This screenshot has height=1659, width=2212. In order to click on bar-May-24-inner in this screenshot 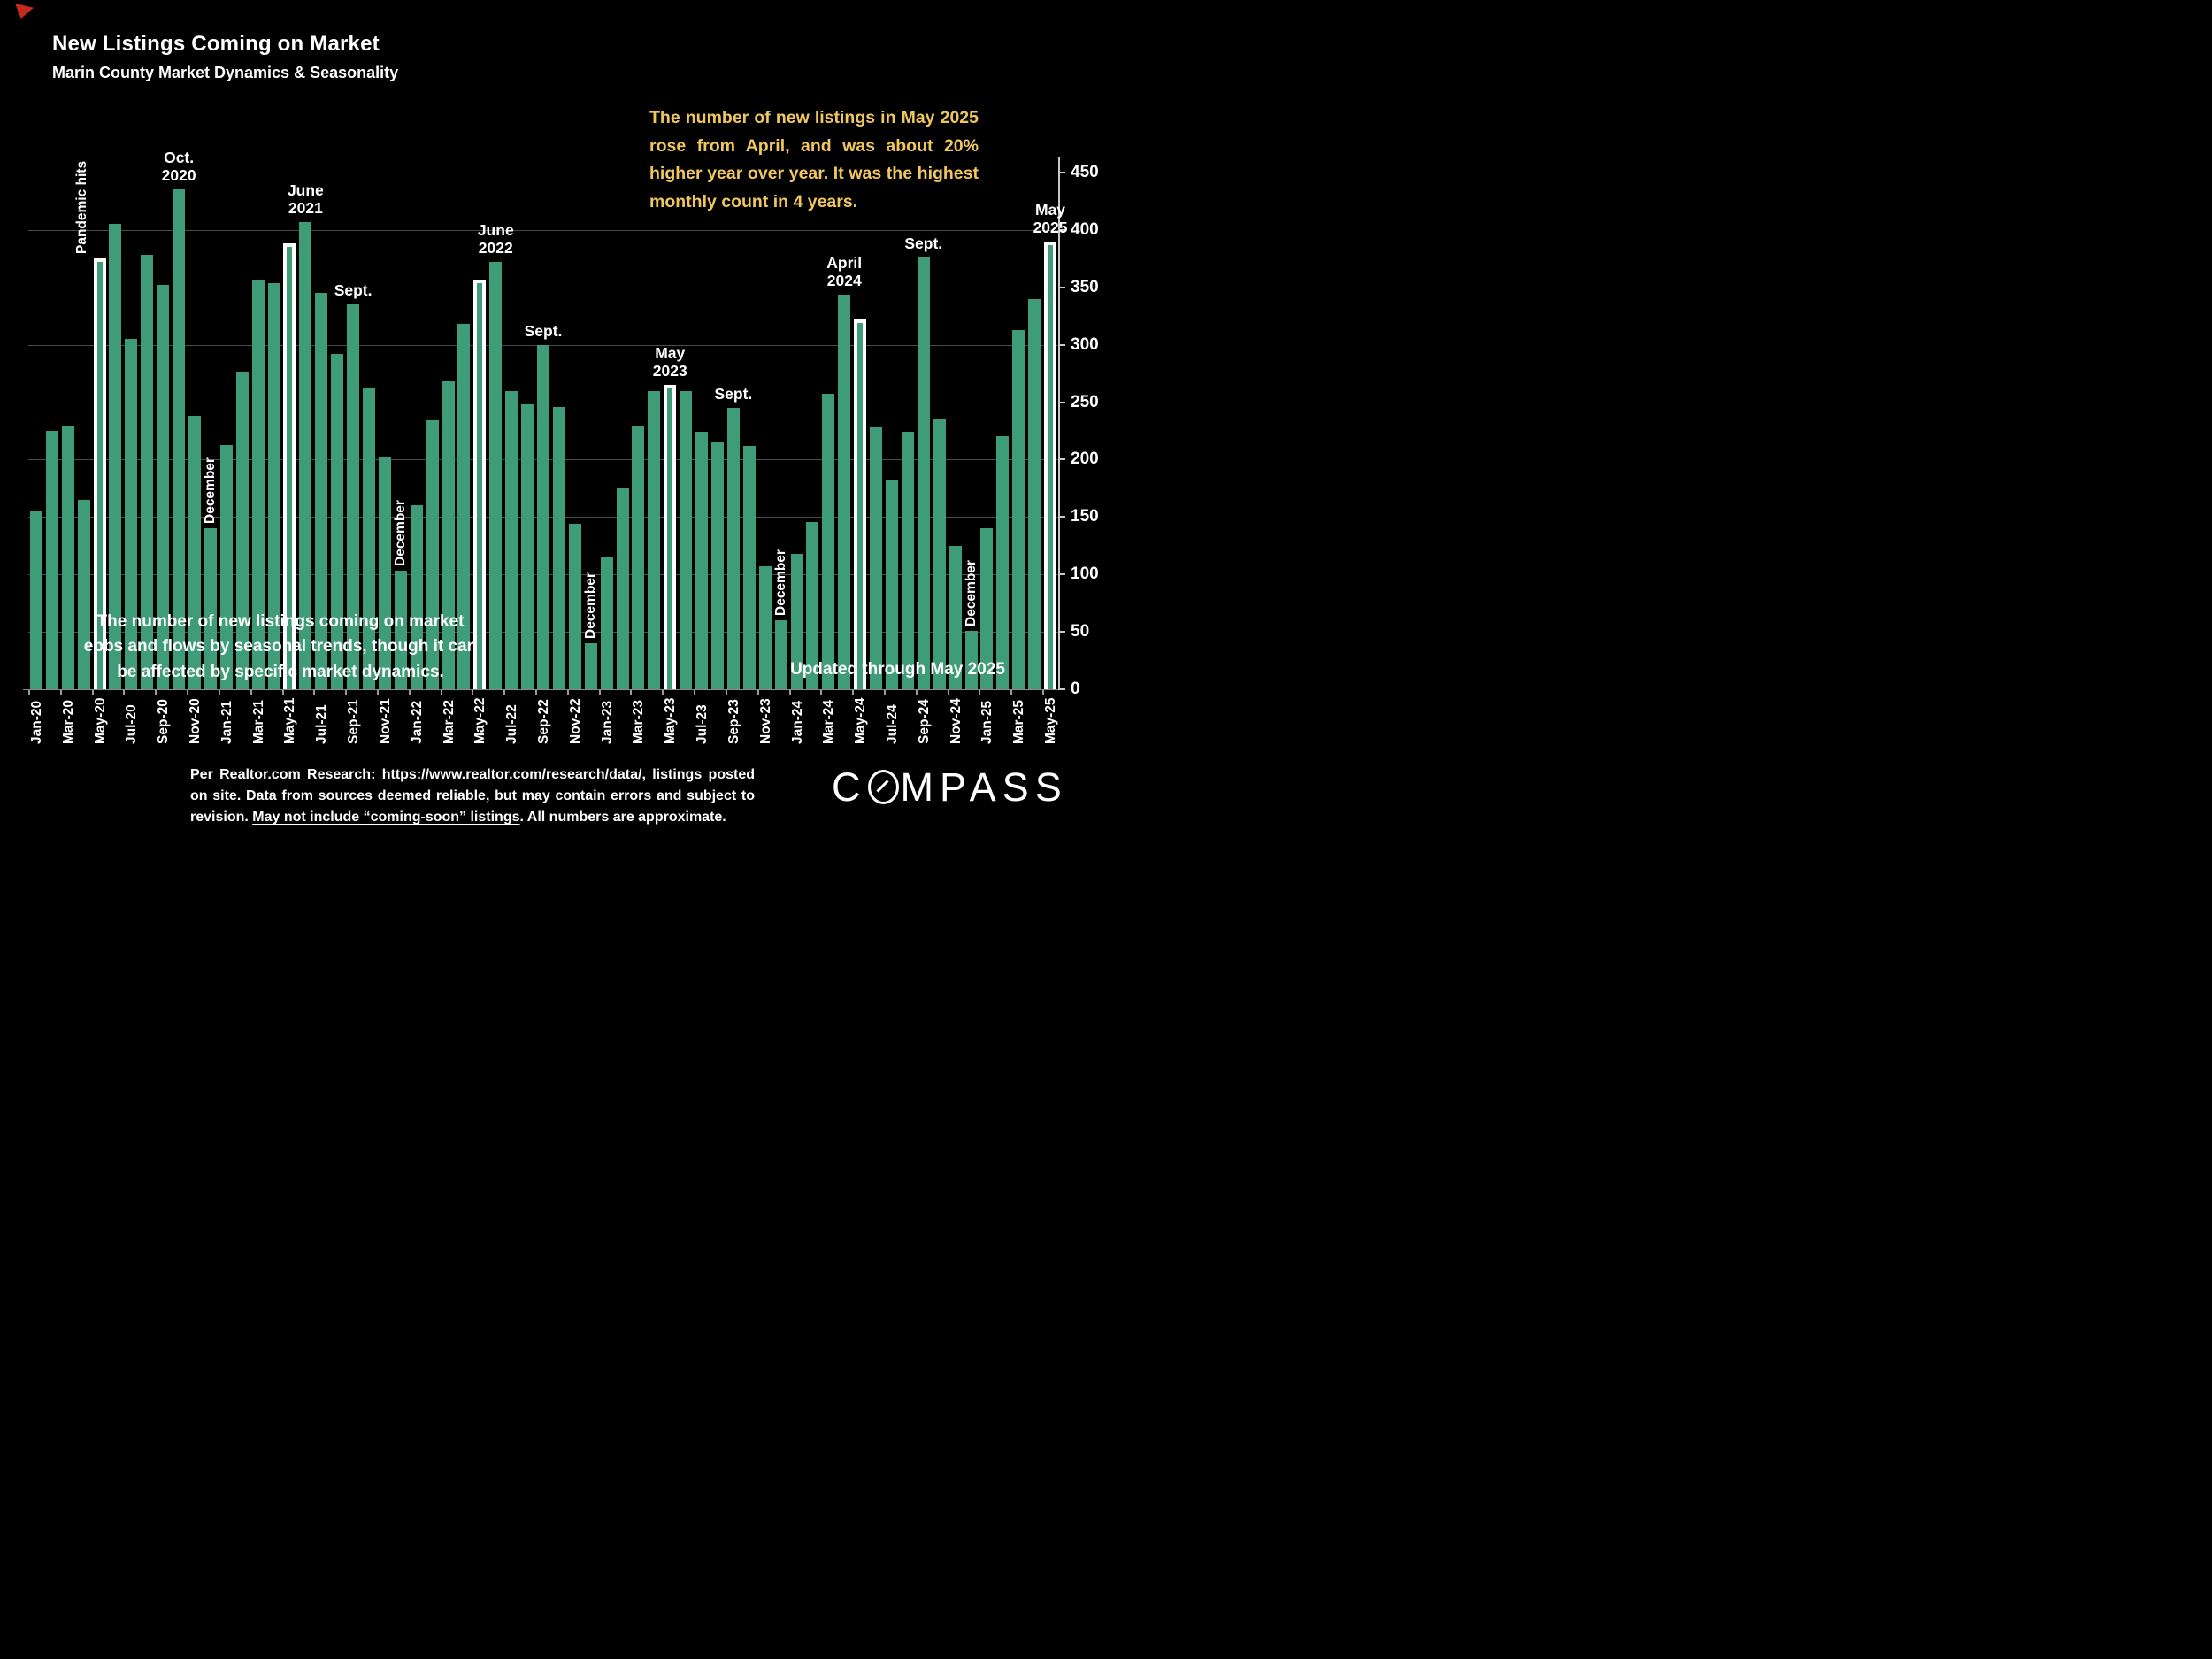, I will do `click(861, 506)`.